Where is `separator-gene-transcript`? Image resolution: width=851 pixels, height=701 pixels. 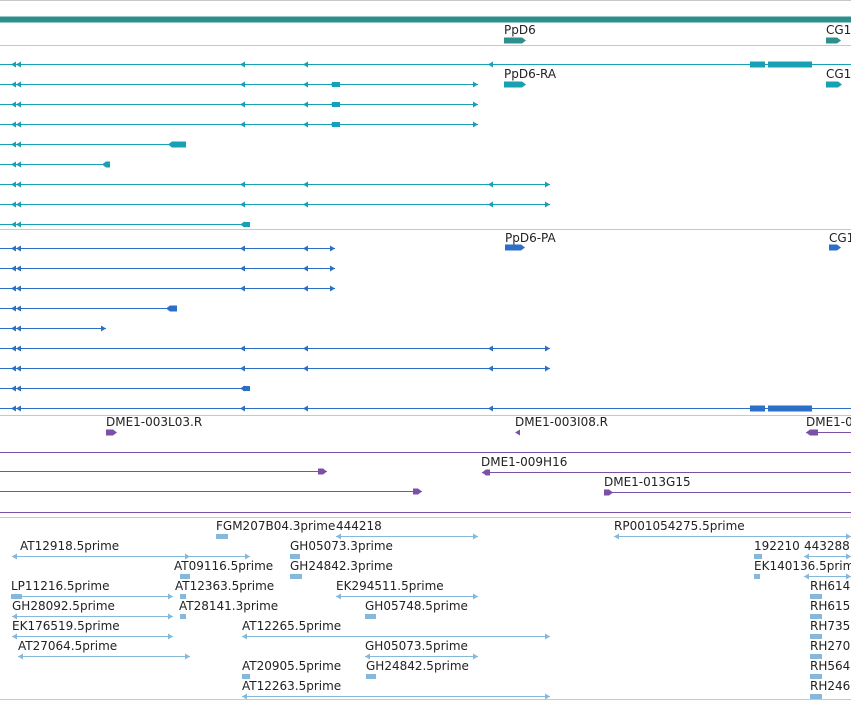
separator-gene-transcript is located at coordinates (425, 45).